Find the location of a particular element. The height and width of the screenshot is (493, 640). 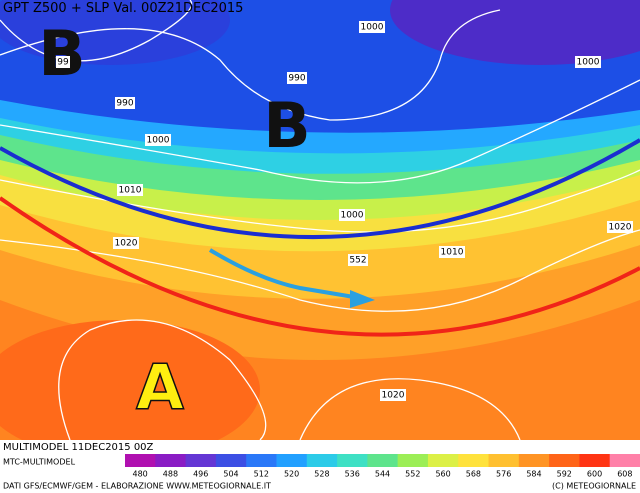

colorbar-tick-label: 504 is located at coordinates (230, 474).